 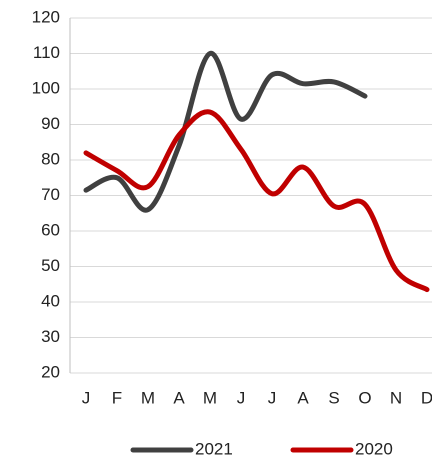 What do you see at coordinates (364, 397) in the screenshot?
I see `x-tick-label: O` at bounding box center [364, 397].